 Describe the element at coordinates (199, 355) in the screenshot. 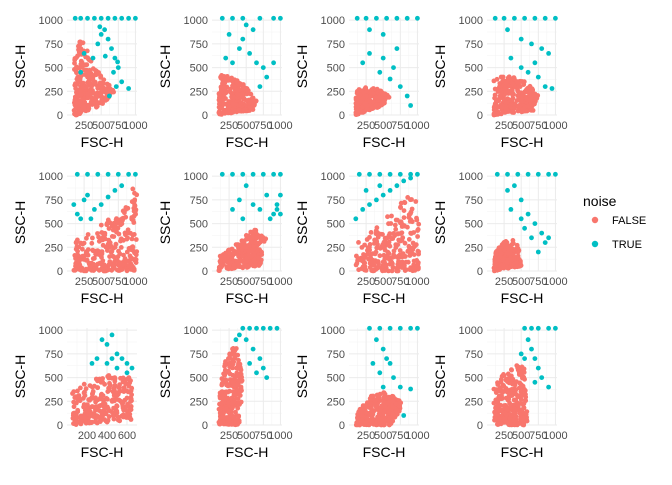

I see `y-tick-label: 750` at that location.